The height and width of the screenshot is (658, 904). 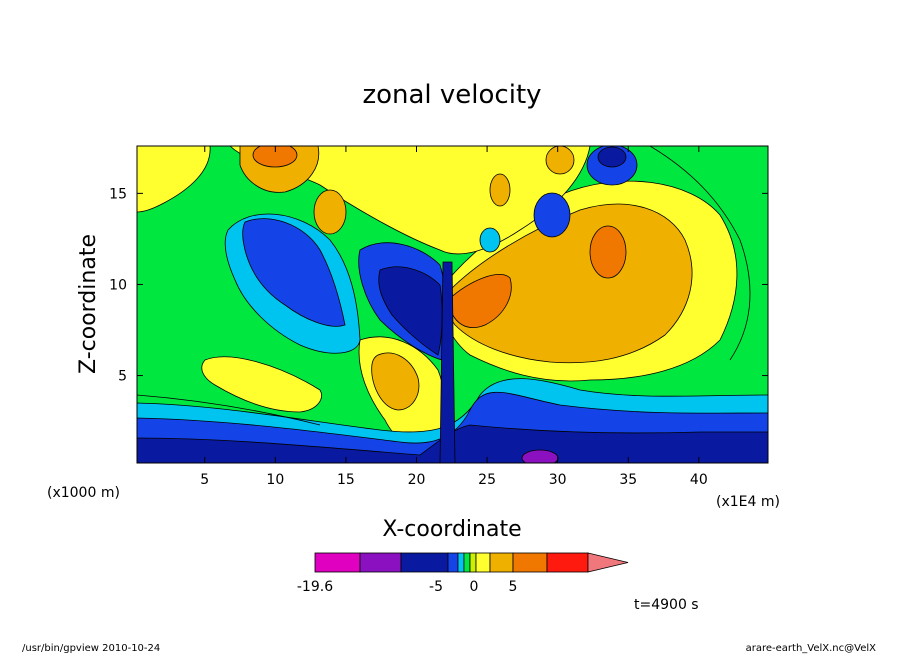 I want to click on x-unit-label: (x1E4 m), so click(x=748, y=502).